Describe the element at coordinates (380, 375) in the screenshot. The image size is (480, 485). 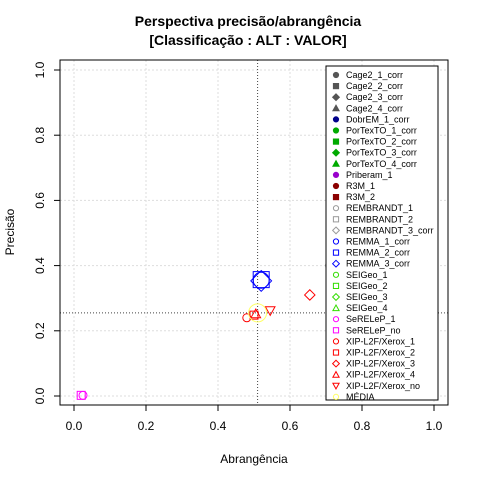
I see `legend-label: XIP-L2F/Xerox_4` at that location.